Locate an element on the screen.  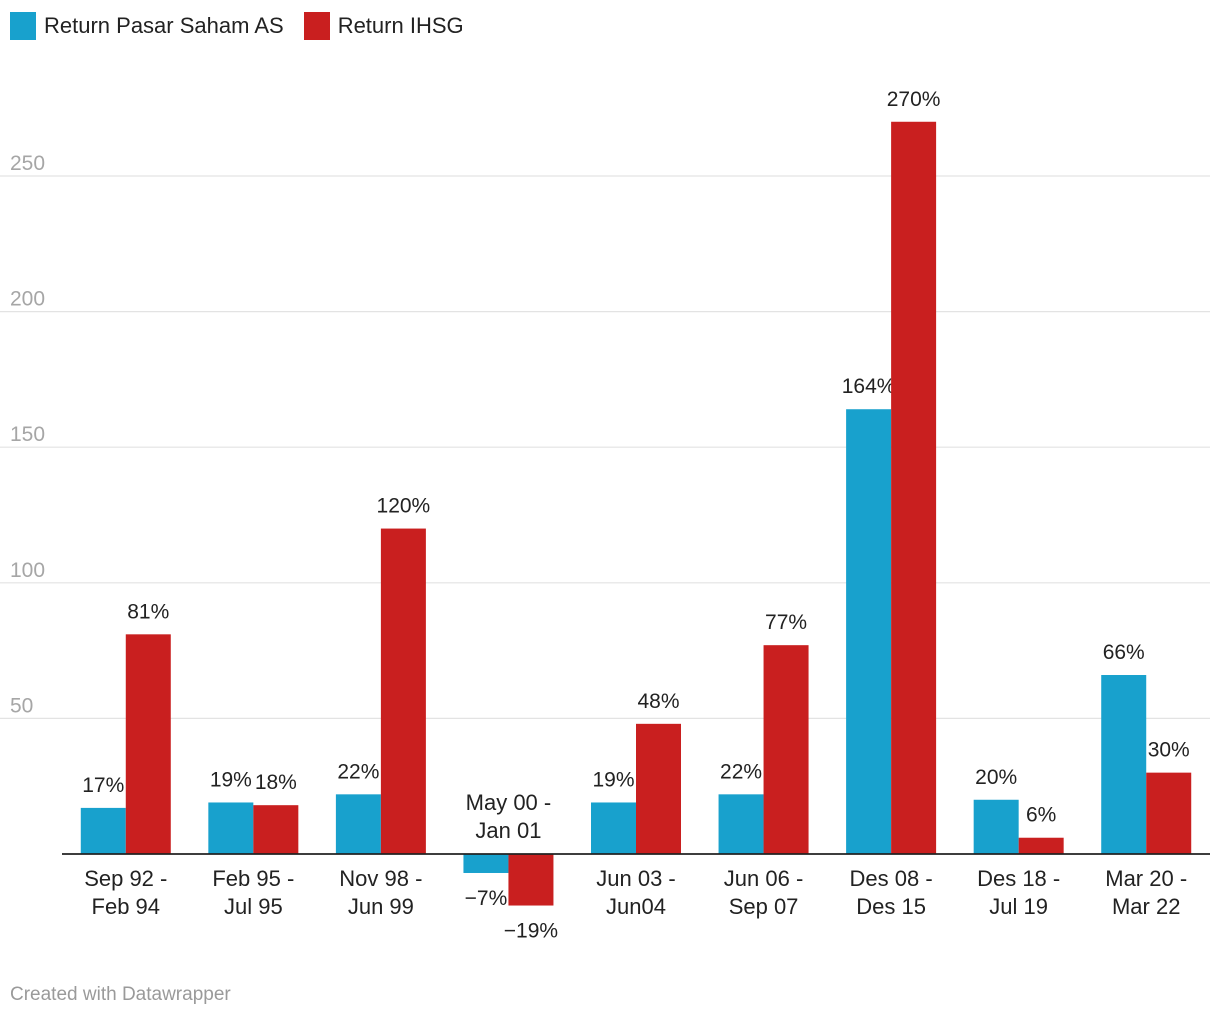
x-tick-label: Feb 95 - is located at coordinates (253, 878).